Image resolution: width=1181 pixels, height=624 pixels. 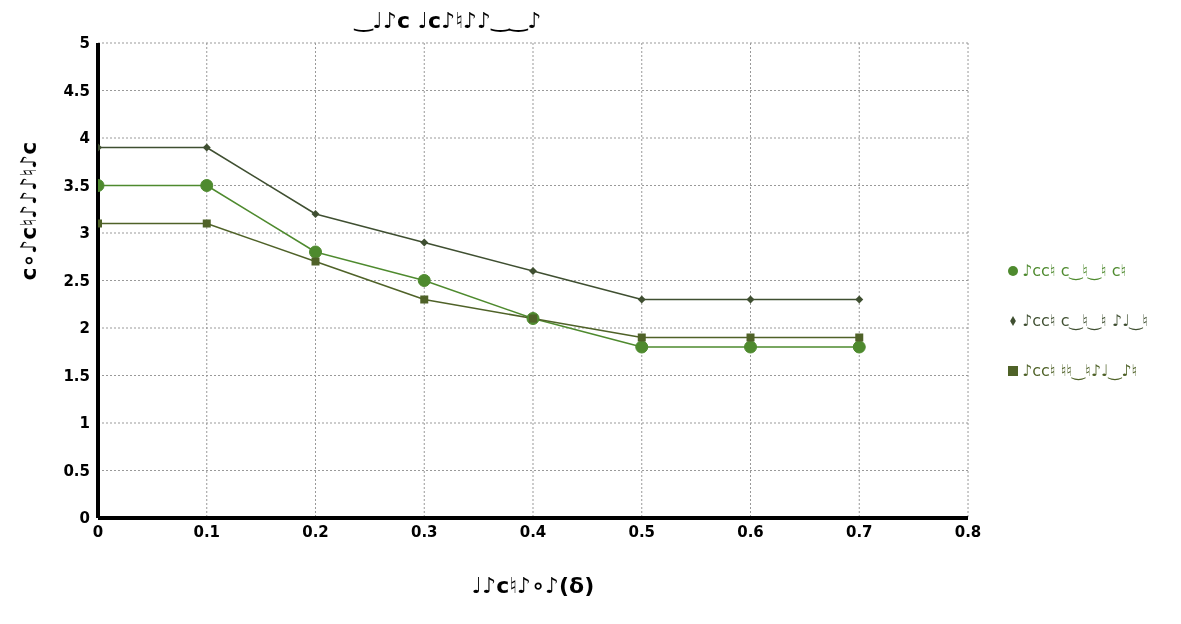 What do you see at coordinates (76, 185) in the screenshot?
I see `y-tick-label: 3.5` at bounding box center [76, 185].